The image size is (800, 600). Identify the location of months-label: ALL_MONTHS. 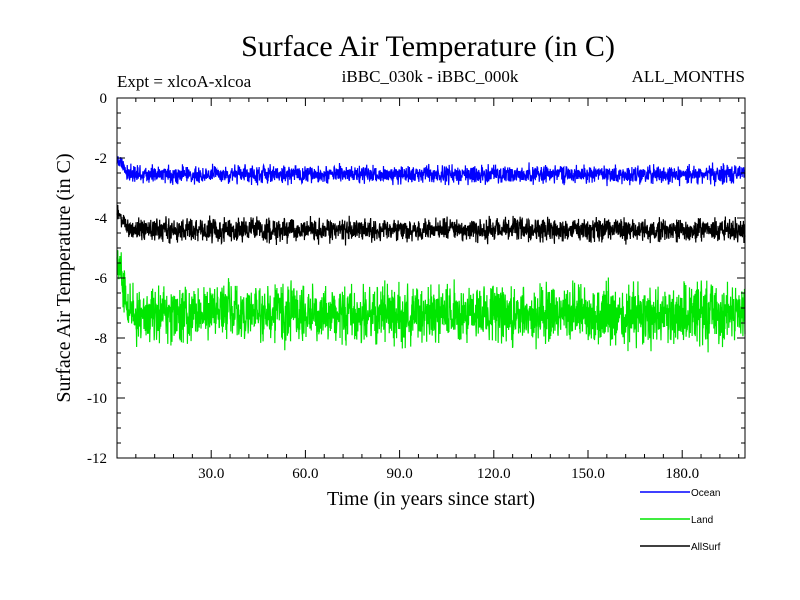
(688, 76).